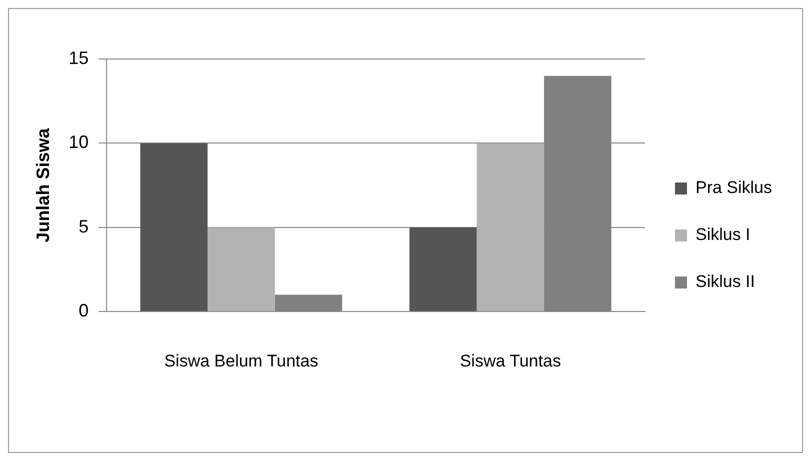  I want to click on y-tick-label: 0, so click(83, 310).